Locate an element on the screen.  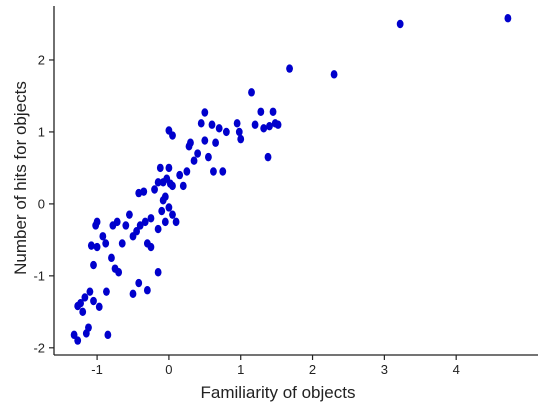
y-axis: -2 -1 0 1 2 is located at coordinates (44, 180).